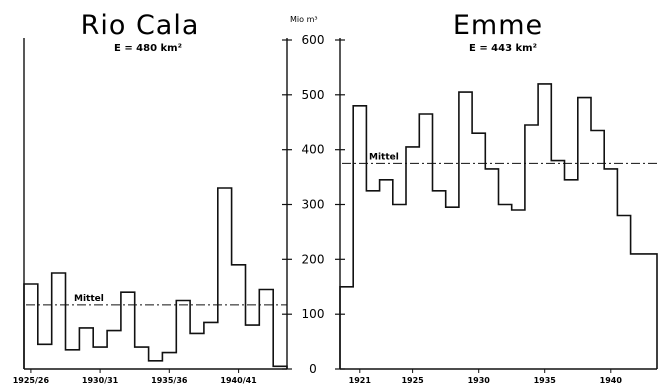 This screenshot has width=664, height=387. I want to click on y-tick-label: 600, so click(313, 40).